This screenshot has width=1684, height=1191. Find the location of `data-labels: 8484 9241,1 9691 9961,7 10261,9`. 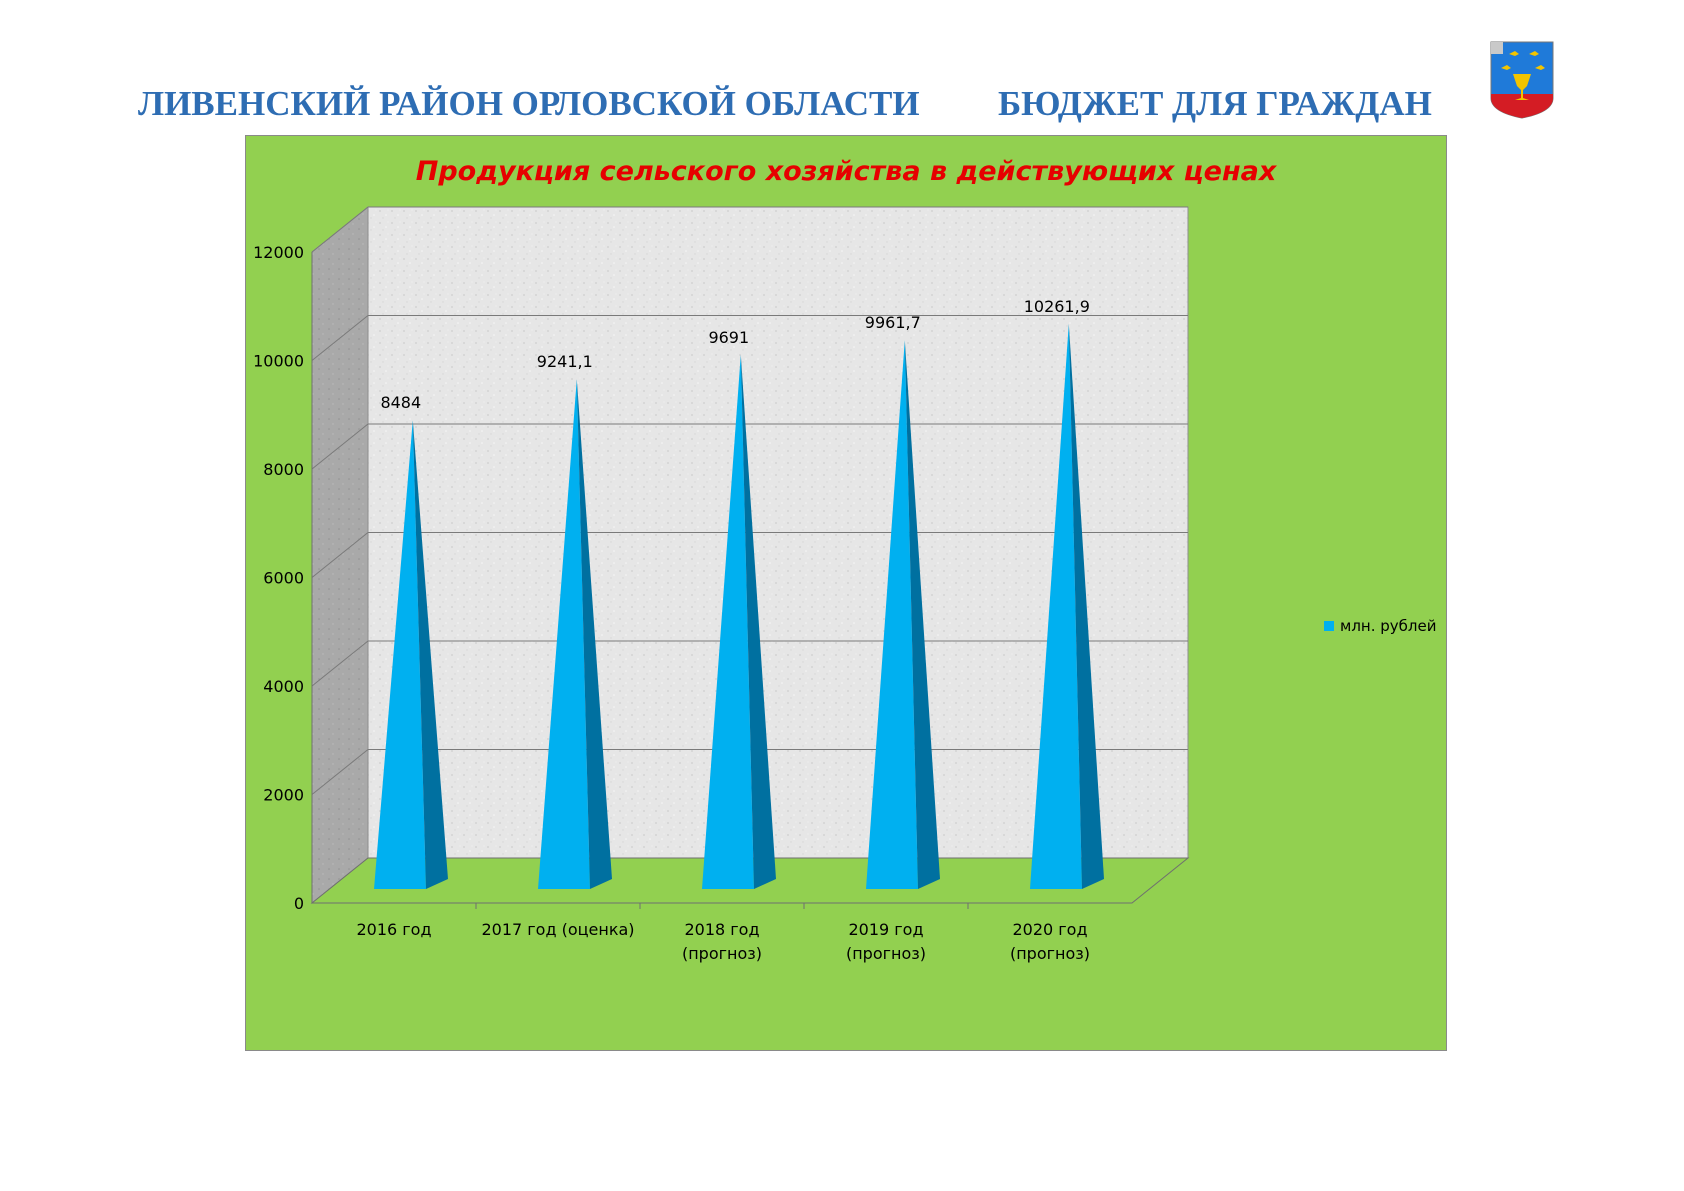

data-labels: 8484 9241,1 9691 9961,7 10261,9 is located at coordinates (734, 354).